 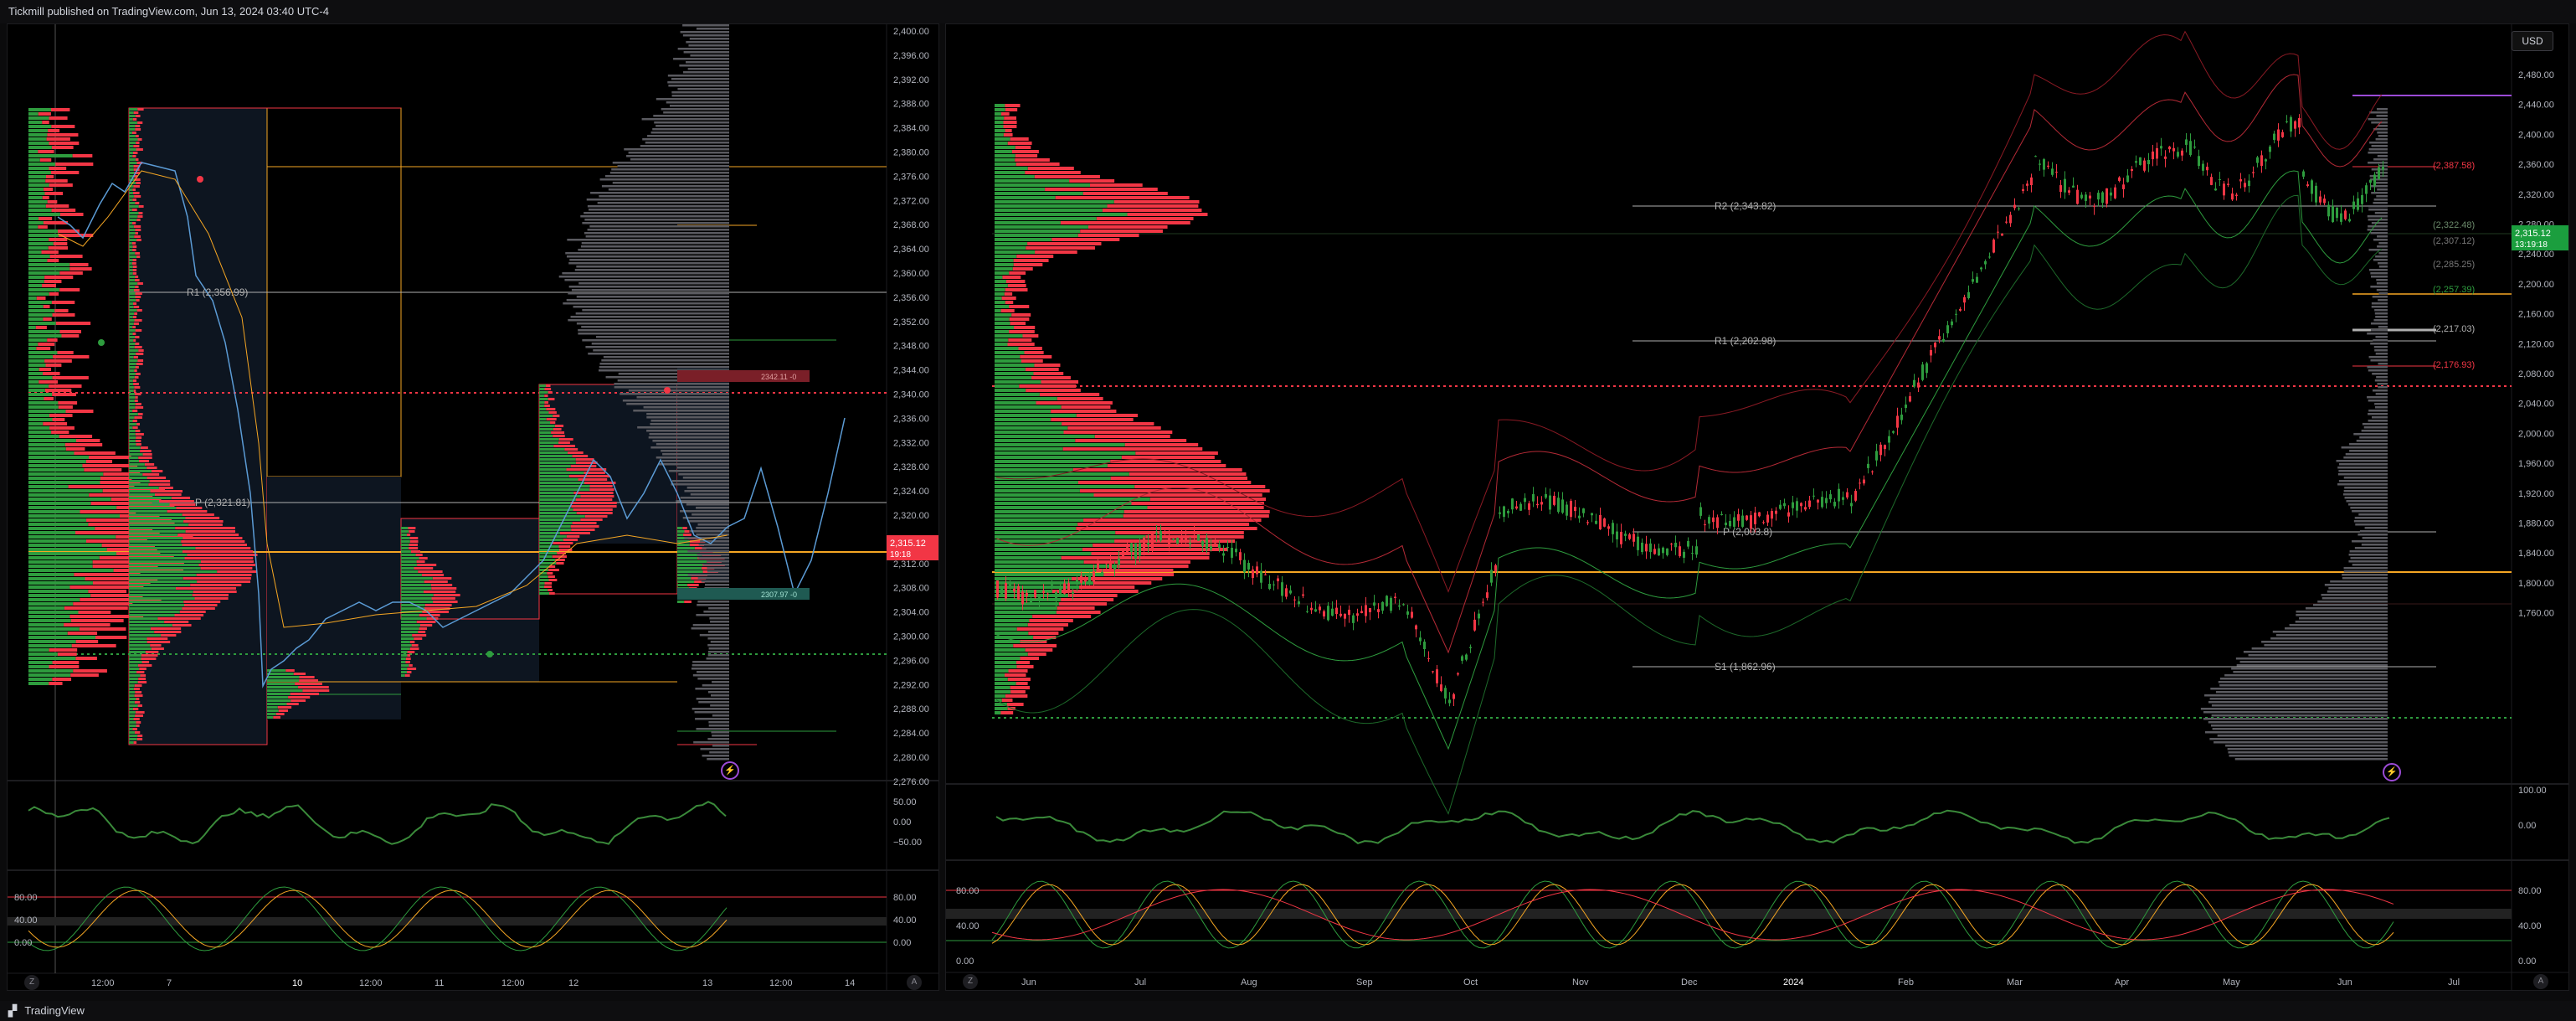 What do you see at coordinates (55, 1010) in the screenshot?
I see `footer-brand: TradingView` at bounding box center [55, 1010].